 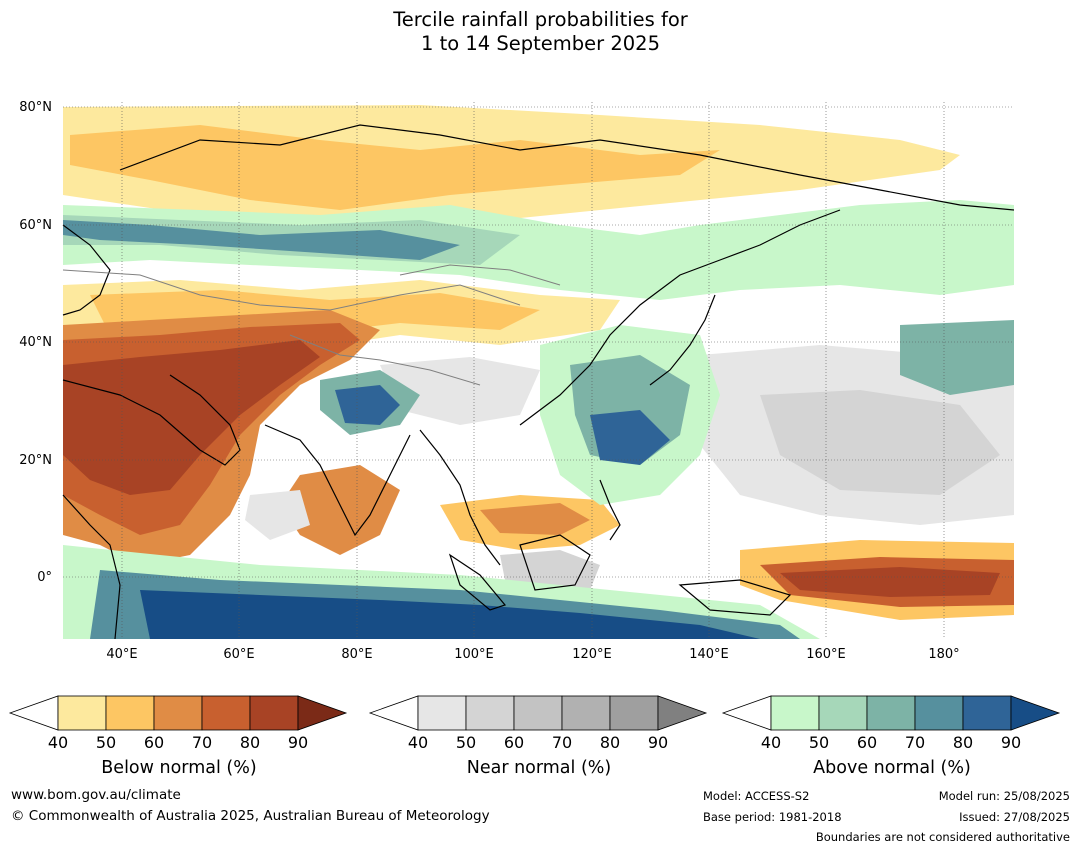 I want to click on above-colorbar-tick-label: 90, so click(x=1011, y=742).